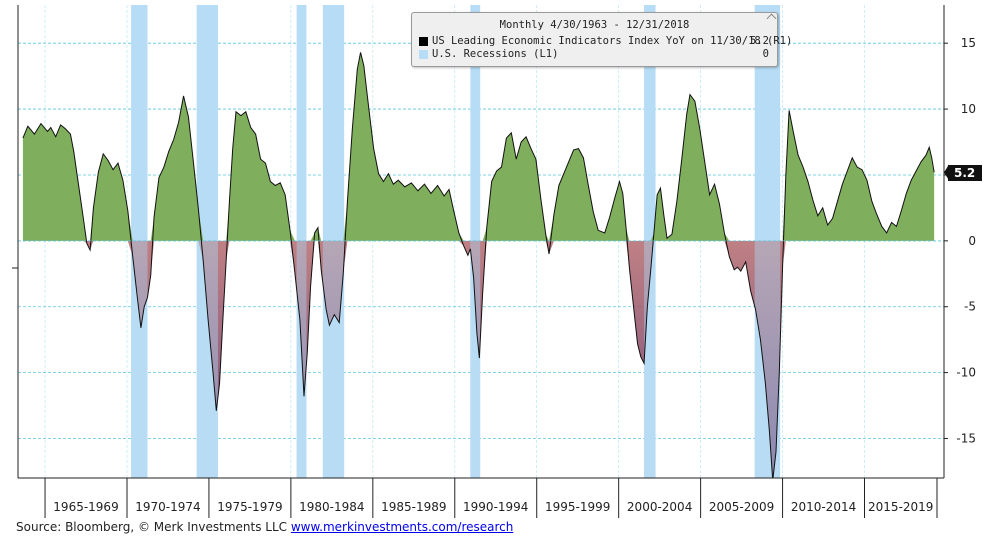 This screenshot has width=995, height=542. I want to click on y-tick-label: 10, so click(968, 109).